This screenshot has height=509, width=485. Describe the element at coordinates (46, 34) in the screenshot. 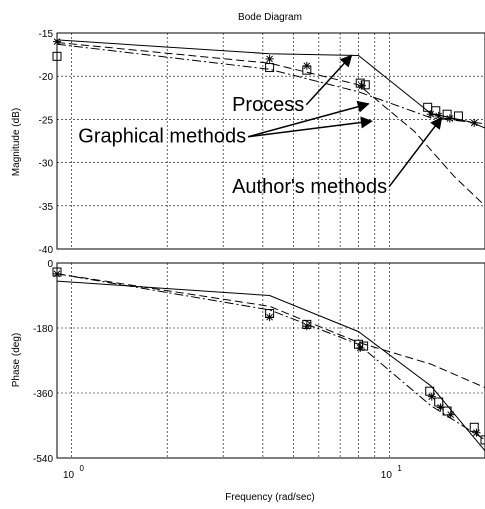

I see `magnitude-y-tick-label: -15` at that location.